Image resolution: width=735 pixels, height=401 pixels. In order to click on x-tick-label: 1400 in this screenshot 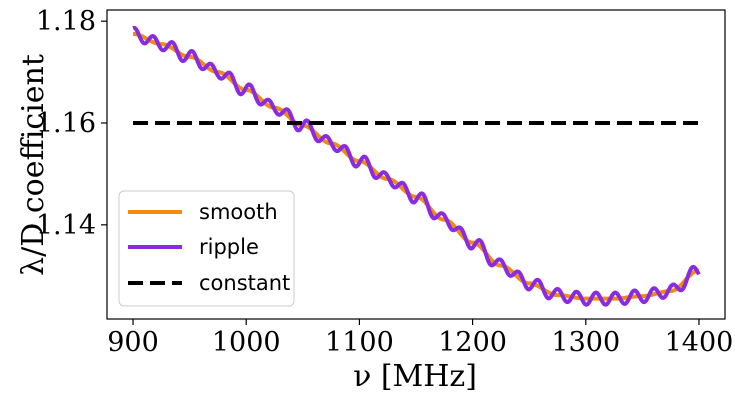, I will do `click(699, 342)`.